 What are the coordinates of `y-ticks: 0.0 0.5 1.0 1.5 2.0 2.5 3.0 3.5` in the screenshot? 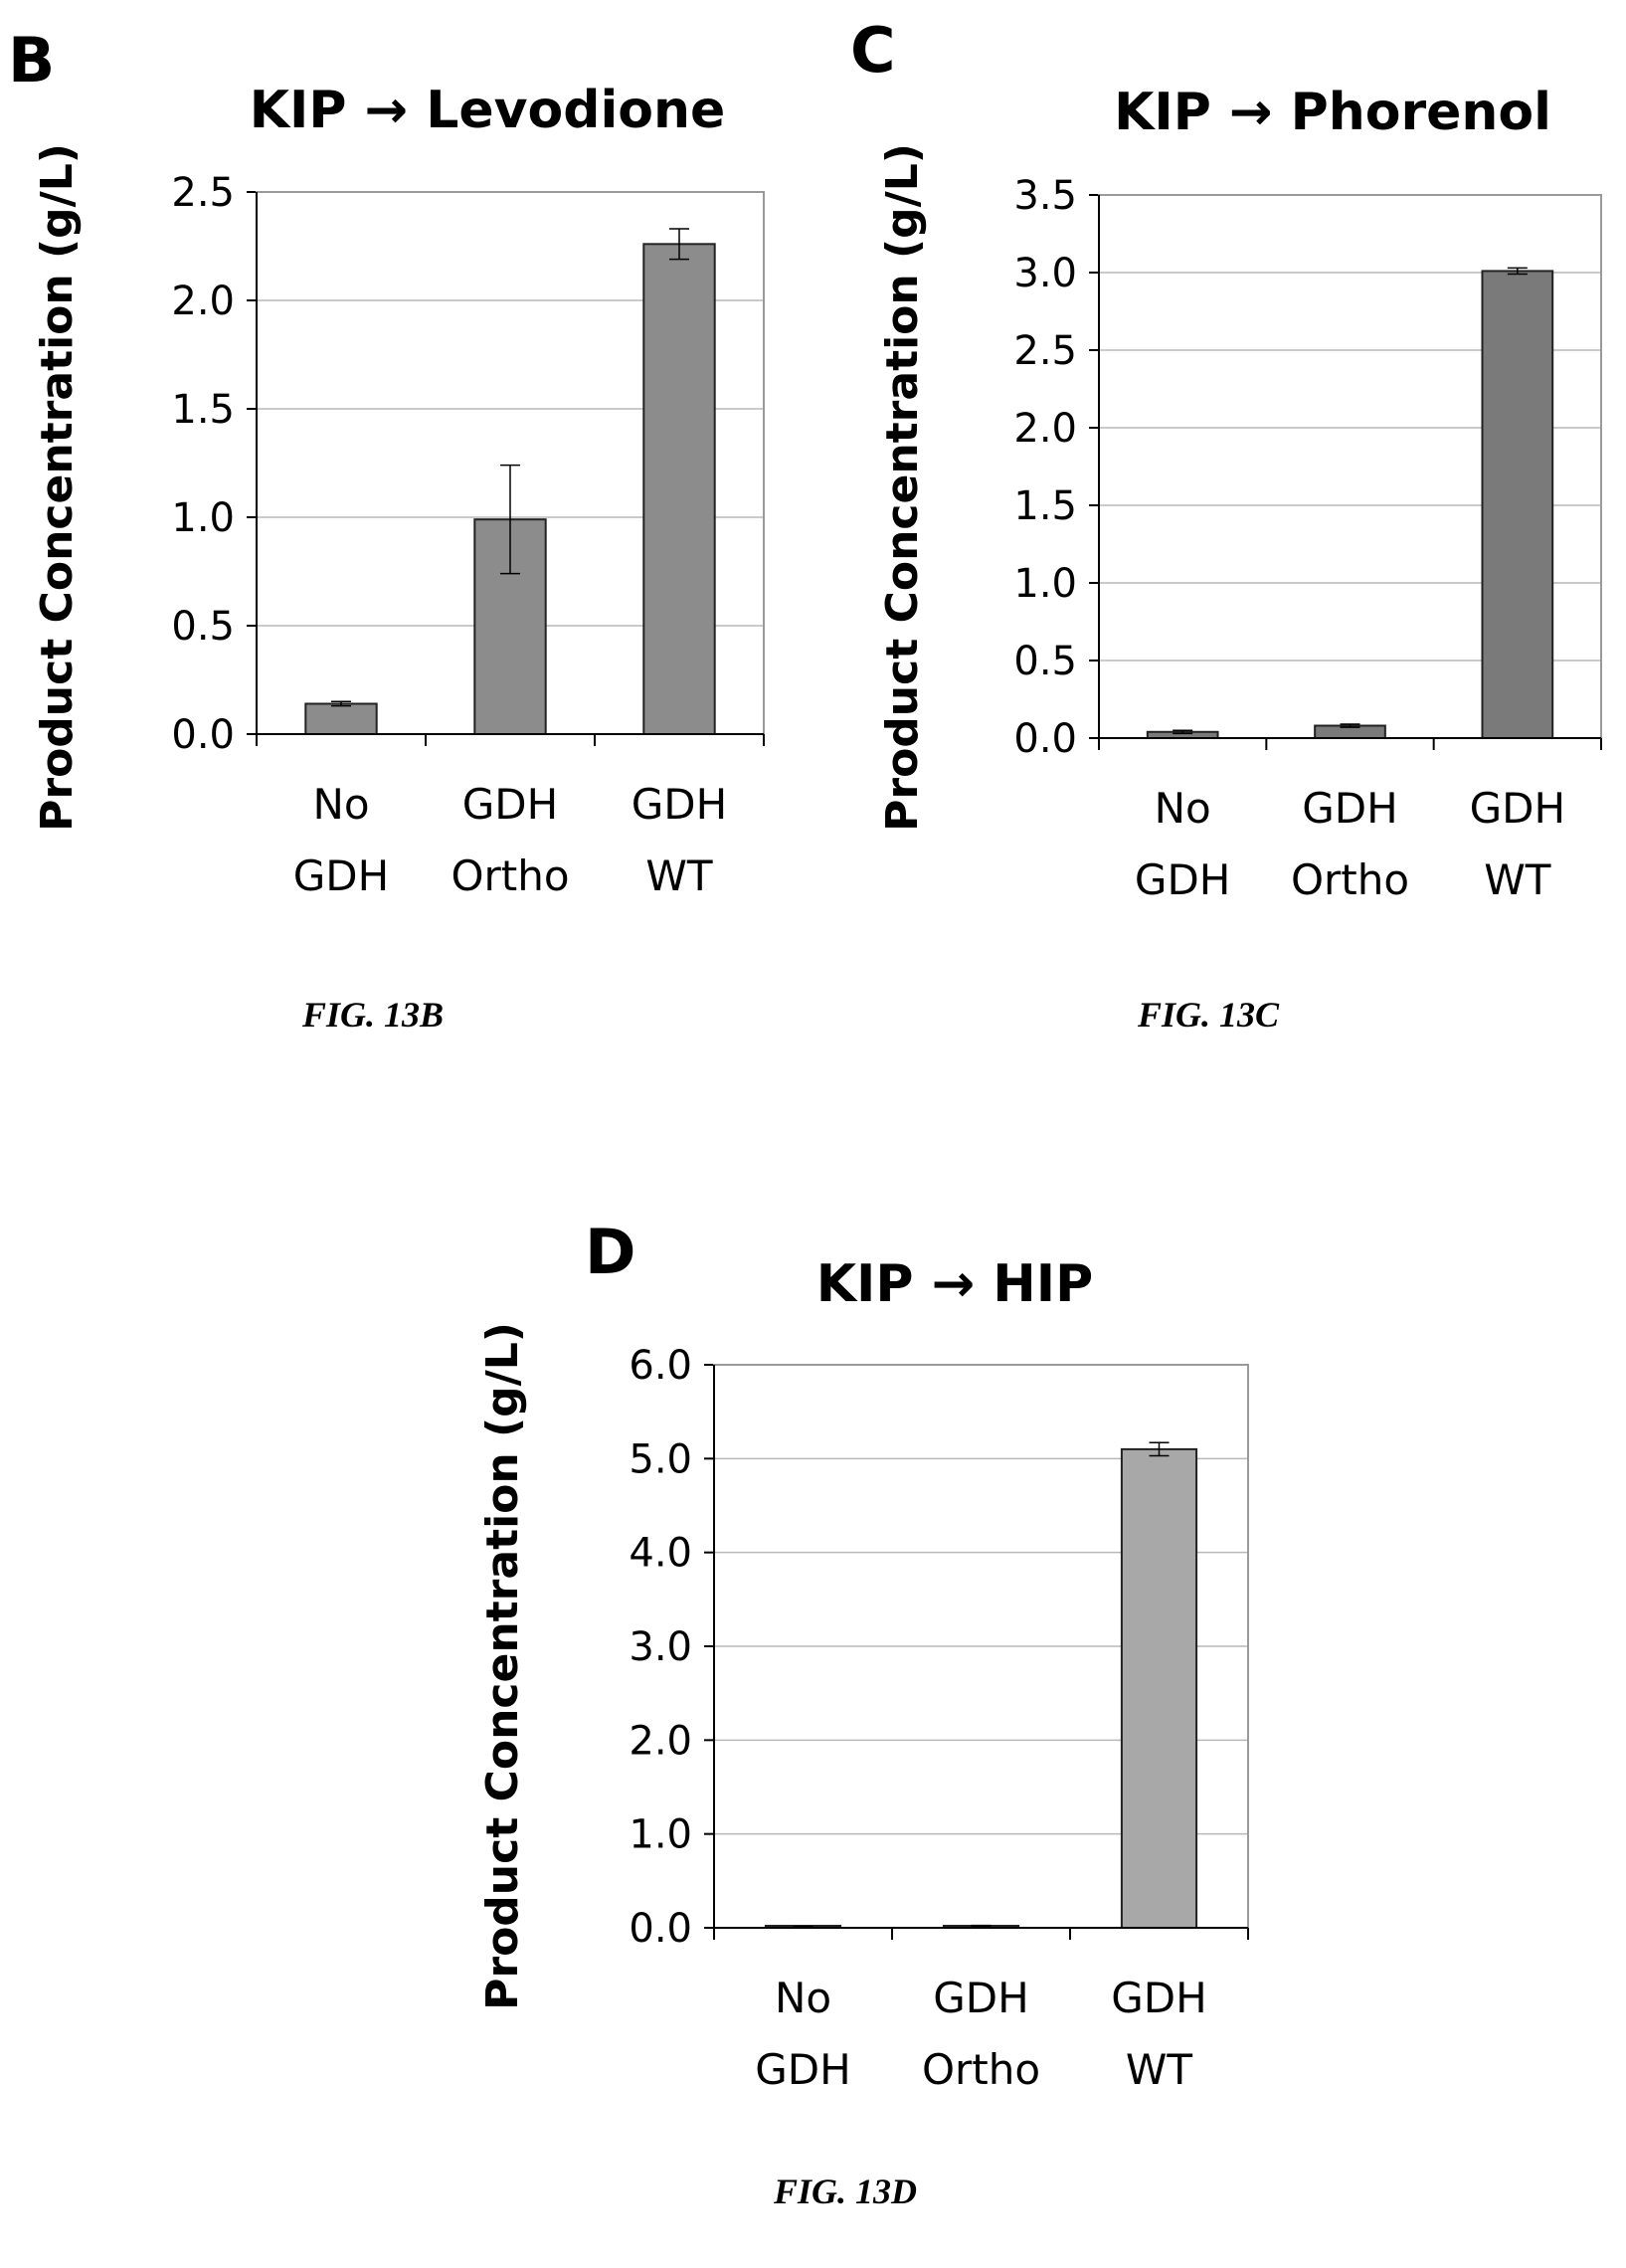 It's located at (1056, 468).